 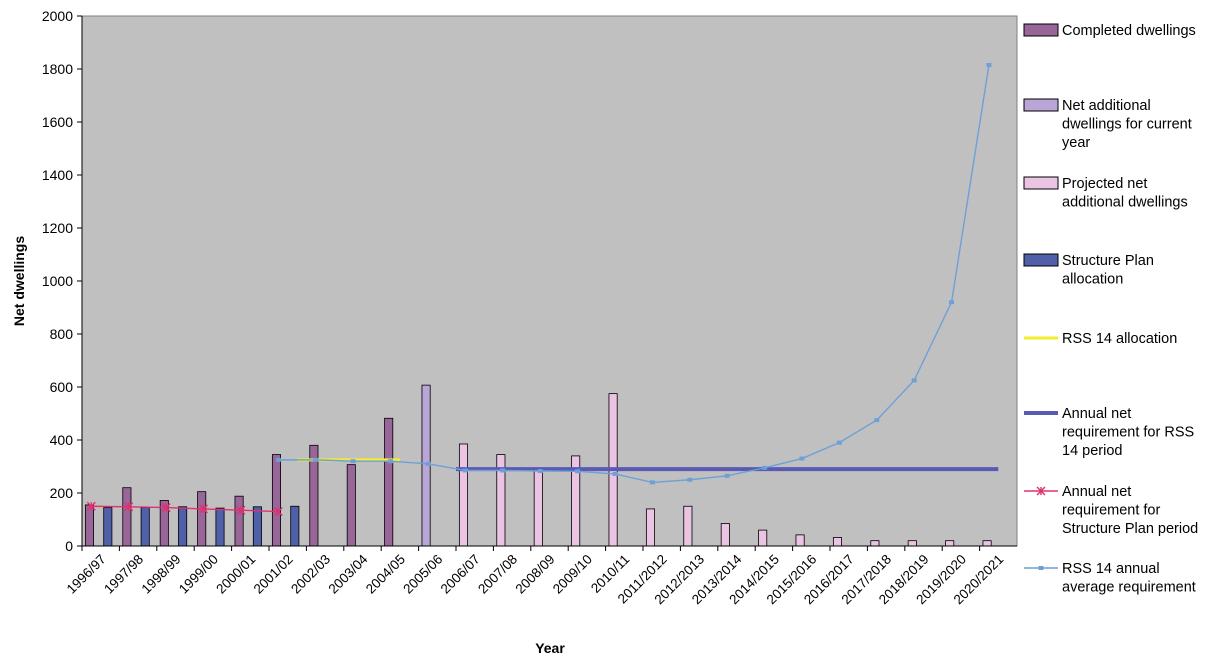 I want to click on legend-item: Net additional dwellings for current year, so click(x=1107, y=124).